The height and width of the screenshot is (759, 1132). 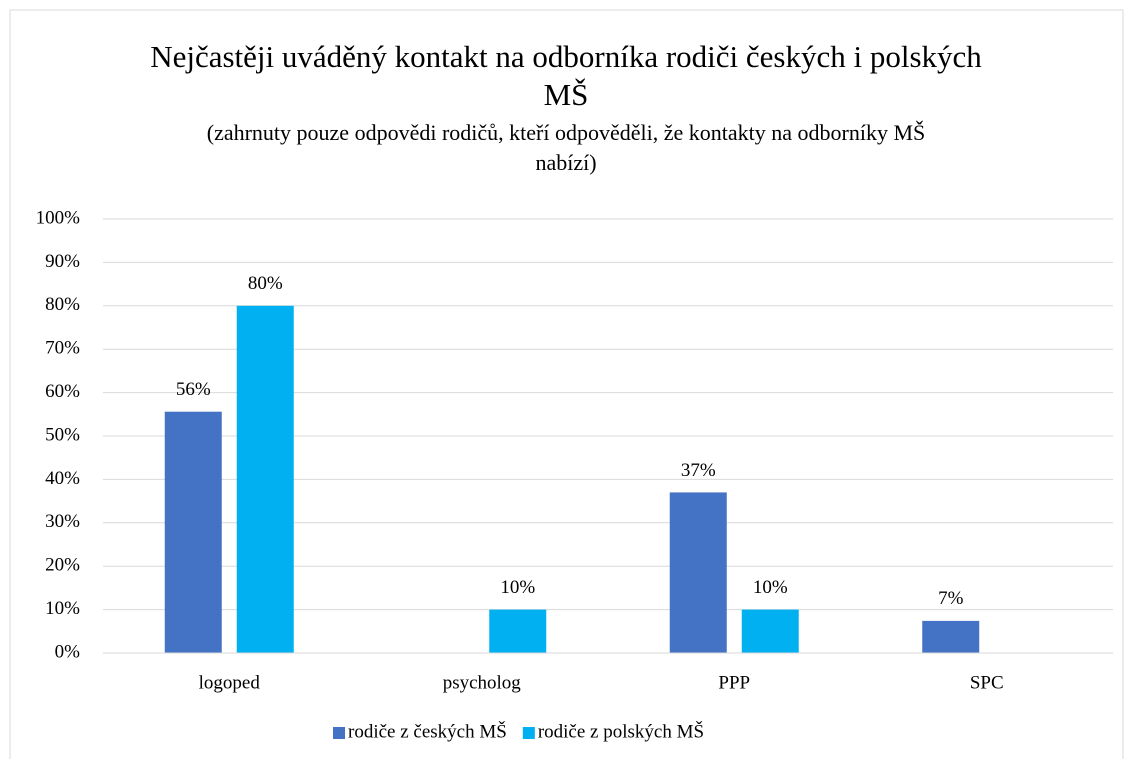 What do you see at coordinates (58, 217) in the screenshot?
I see `y-tick-label: 100%` at bounding box center [58, 217].